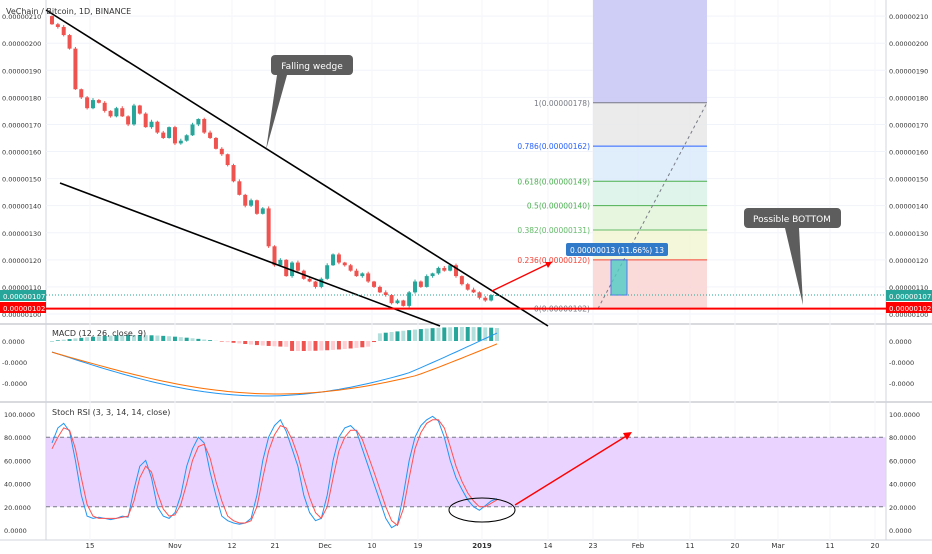 This screenshot has height=554, width=932. I want to click on symbol-title: VeChain / Bitcoin, 1D, BINANCE, so click(68, 11).